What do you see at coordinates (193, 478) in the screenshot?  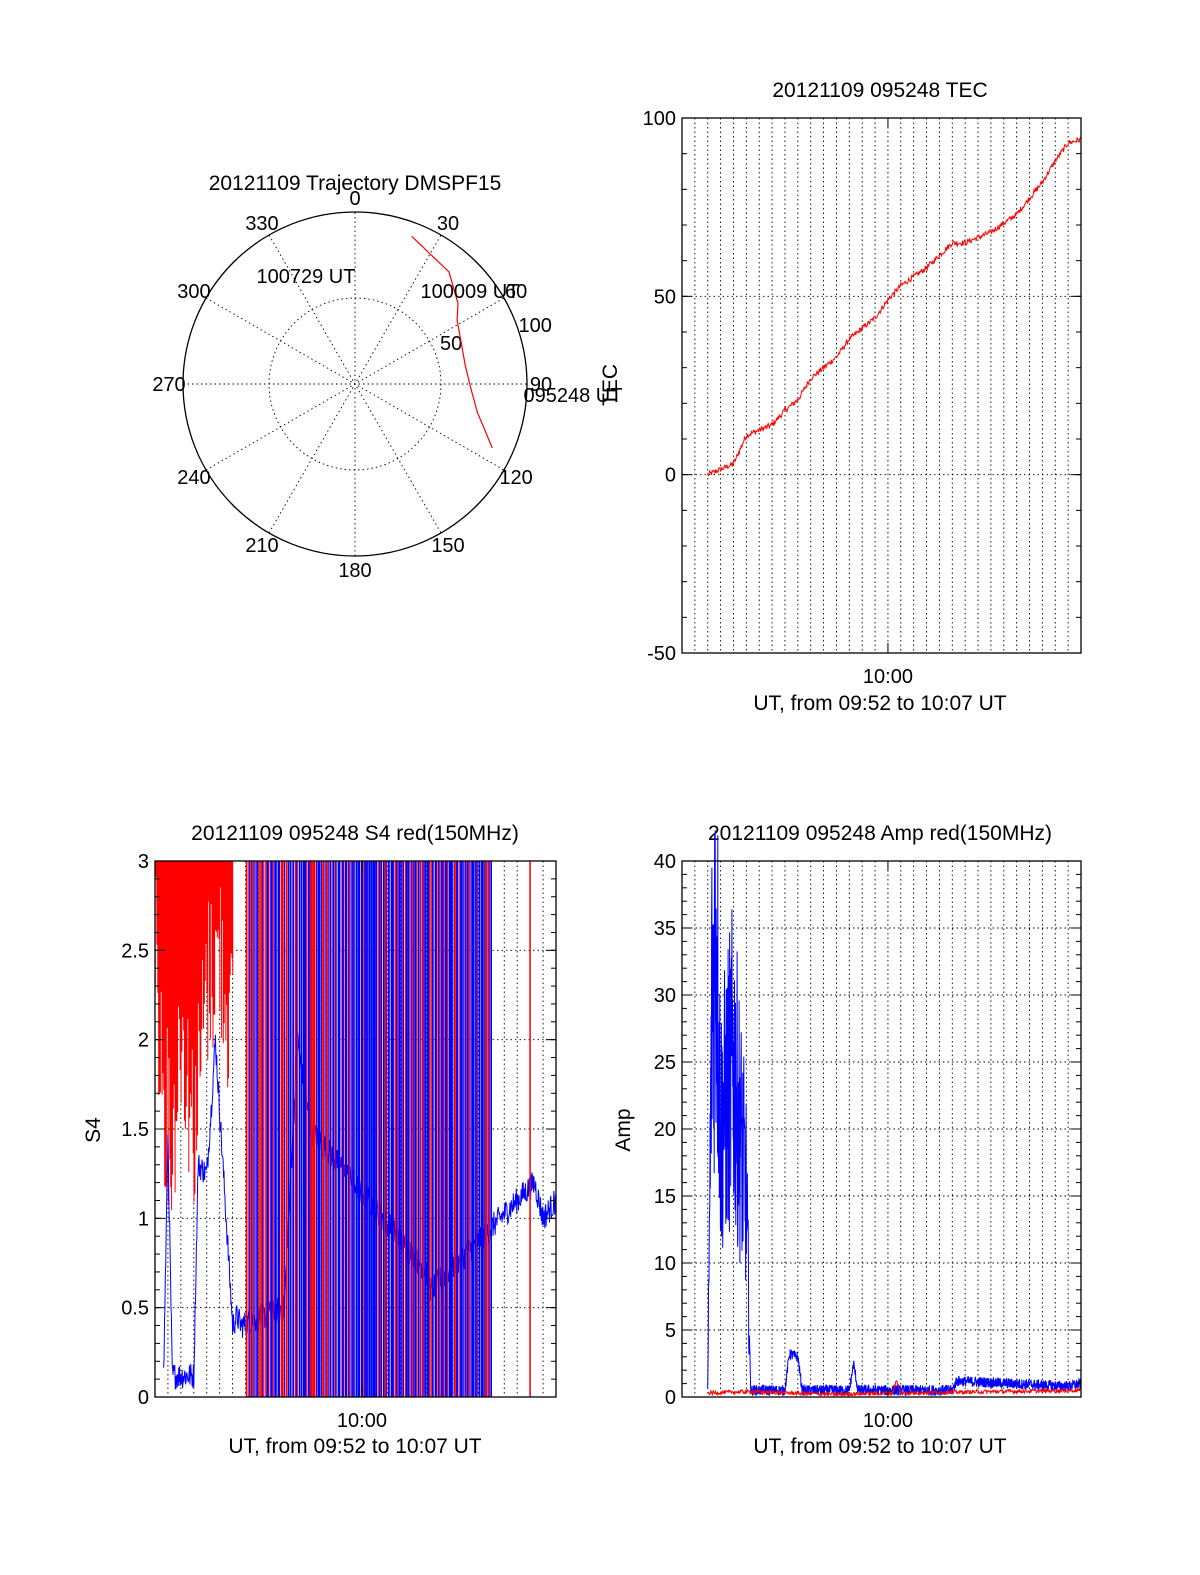 I see `polar-angle-label: 240` at bounding box center [193, 478].